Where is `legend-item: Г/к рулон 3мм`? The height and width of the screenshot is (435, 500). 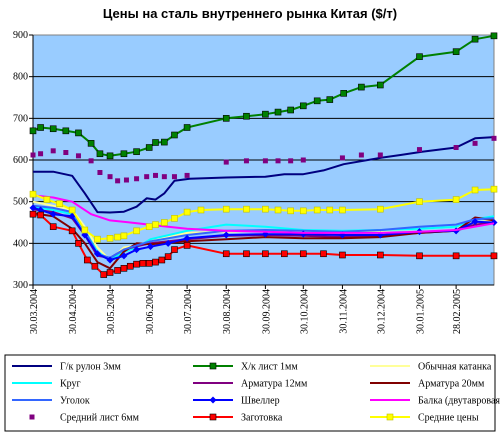 legend-item: Г/к рулон 3мм is located at coordinates (67, 367).